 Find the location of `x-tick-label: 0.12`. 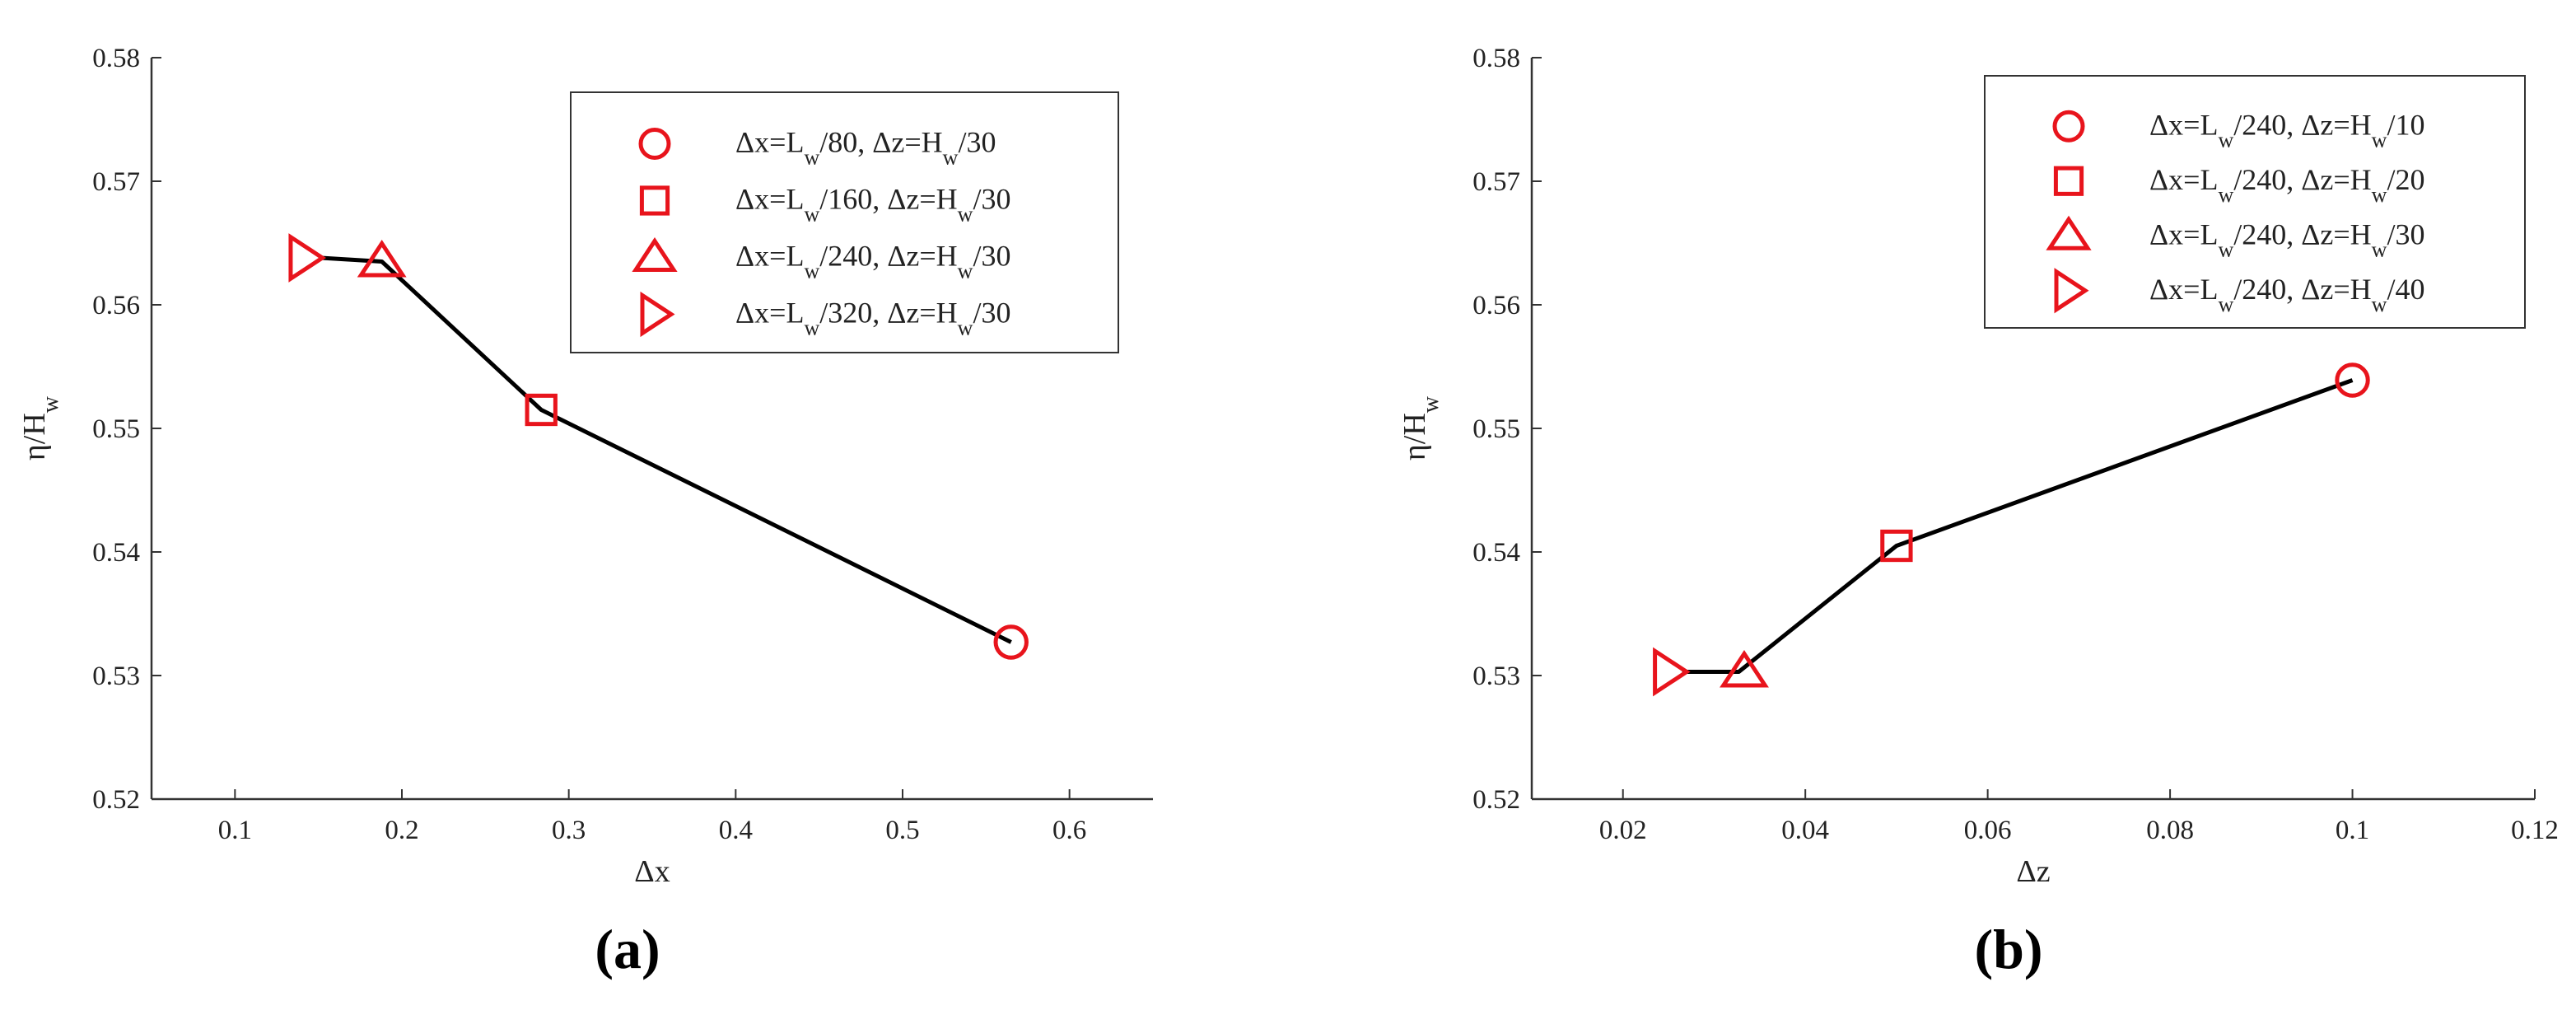

x-tick-label: 0.12 is located at coordinates (2535, 830).